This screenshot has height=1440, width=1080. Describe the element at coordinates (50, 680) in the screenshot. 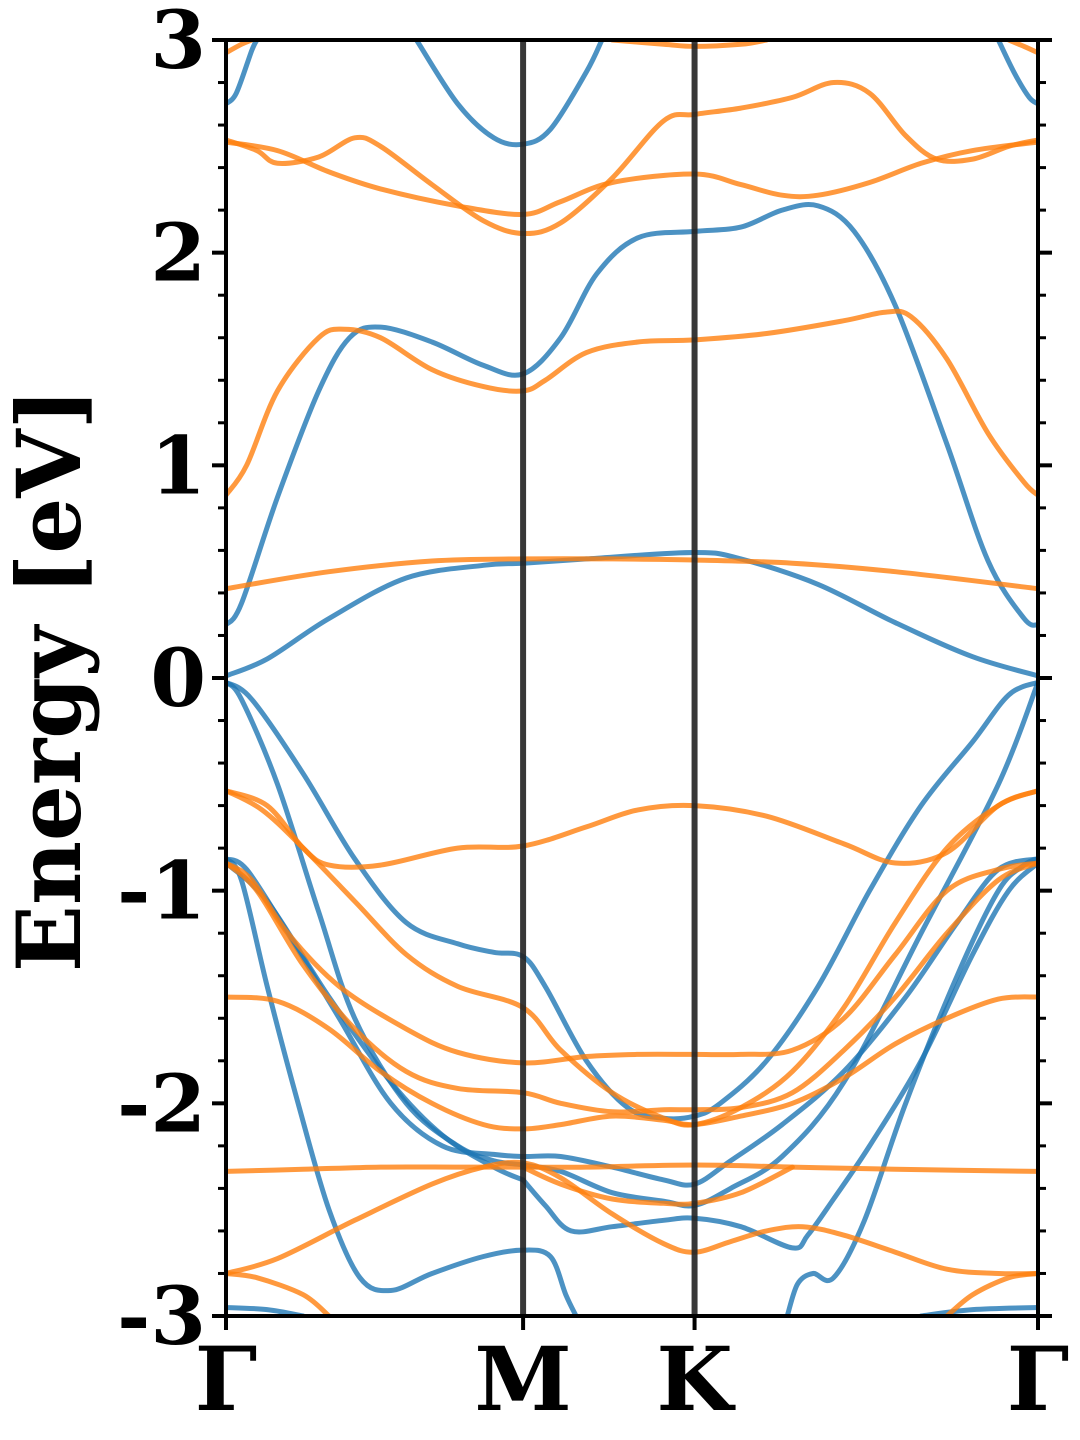

I see `y-axis-title: Energy [eV]` at that location.